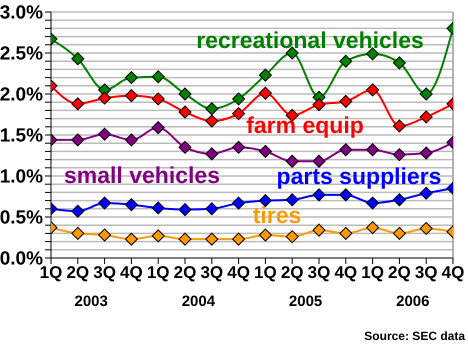 The width and height of the screenshot is (468, 346). What do you see at coordinates (359, 176) in the screenshot?
I see `series-label: parts suppliers` at bounding box center [359, 176].